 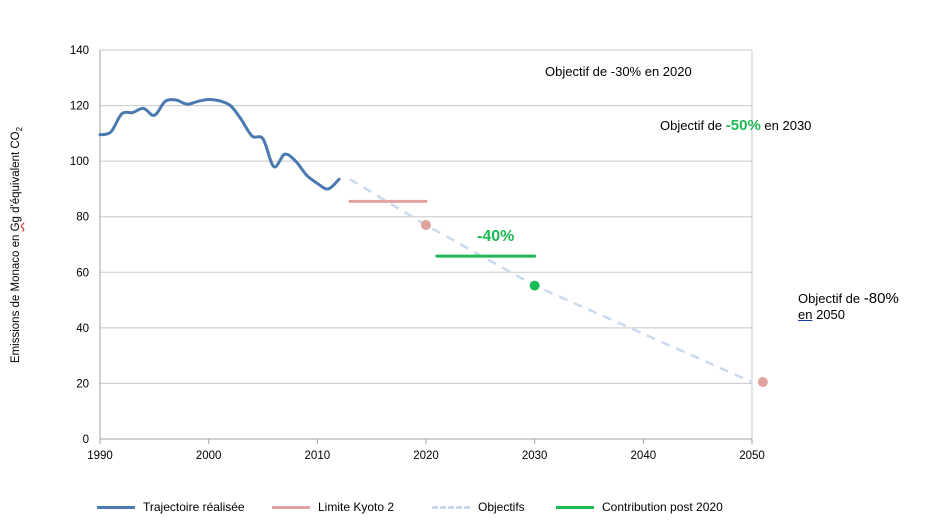 I want to click on y-tick-label: 60, so click(x=82, y=273).